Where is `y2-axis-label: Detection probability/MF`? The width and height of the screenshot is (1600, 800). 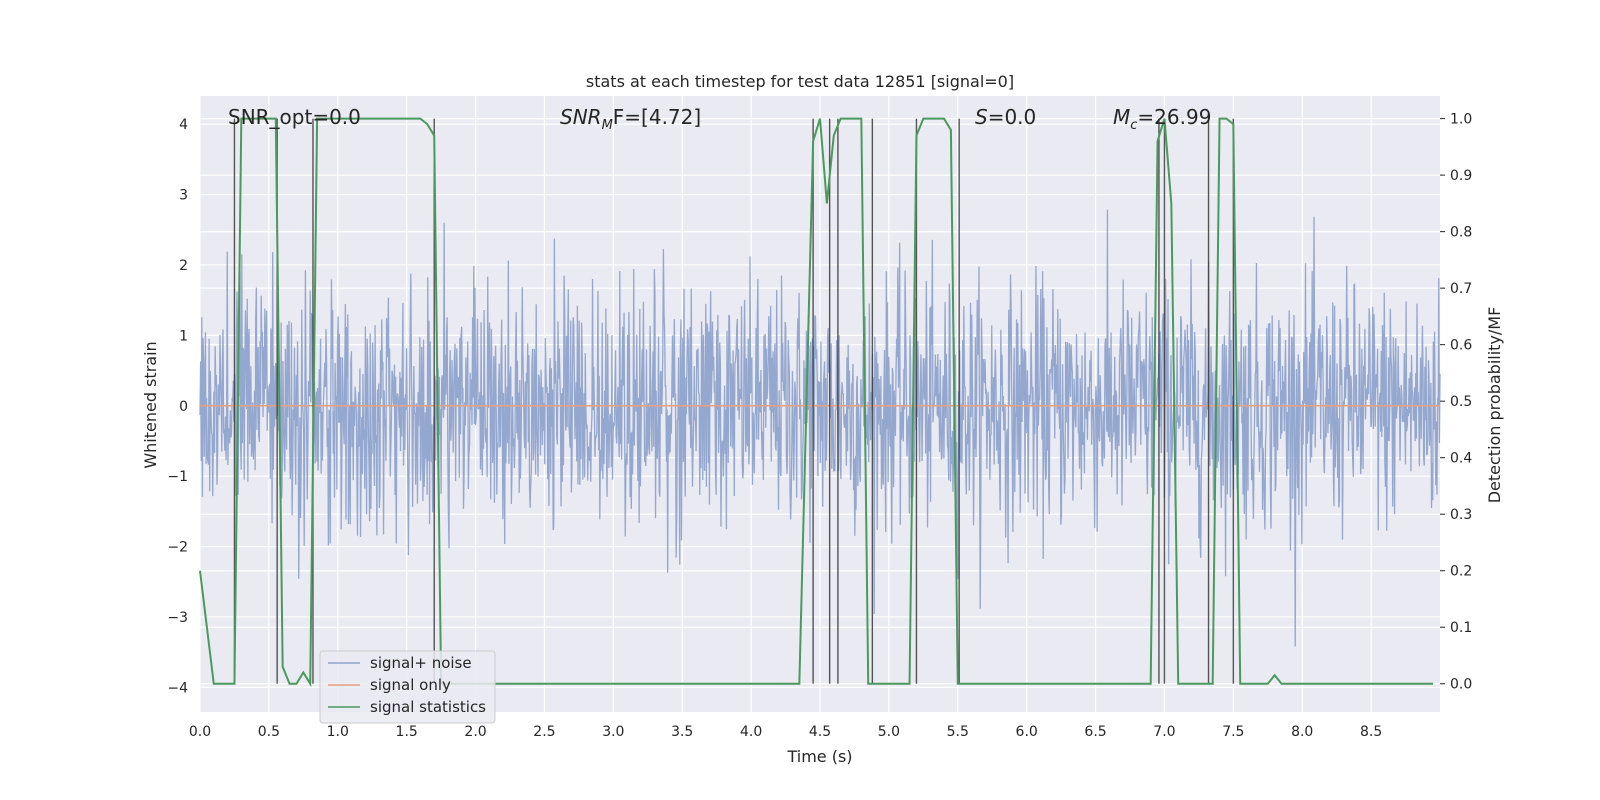
y2-axis-label: Detection probability/MF is located at coordinates (1494, 405).